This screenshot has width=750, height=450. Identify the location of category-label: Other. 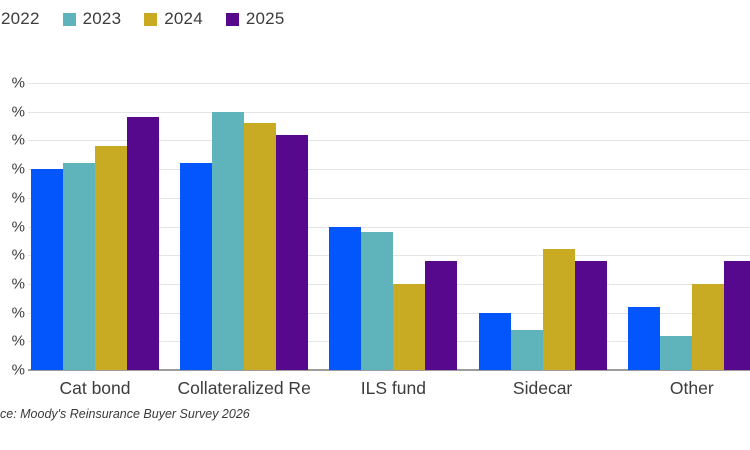
(691, 388).